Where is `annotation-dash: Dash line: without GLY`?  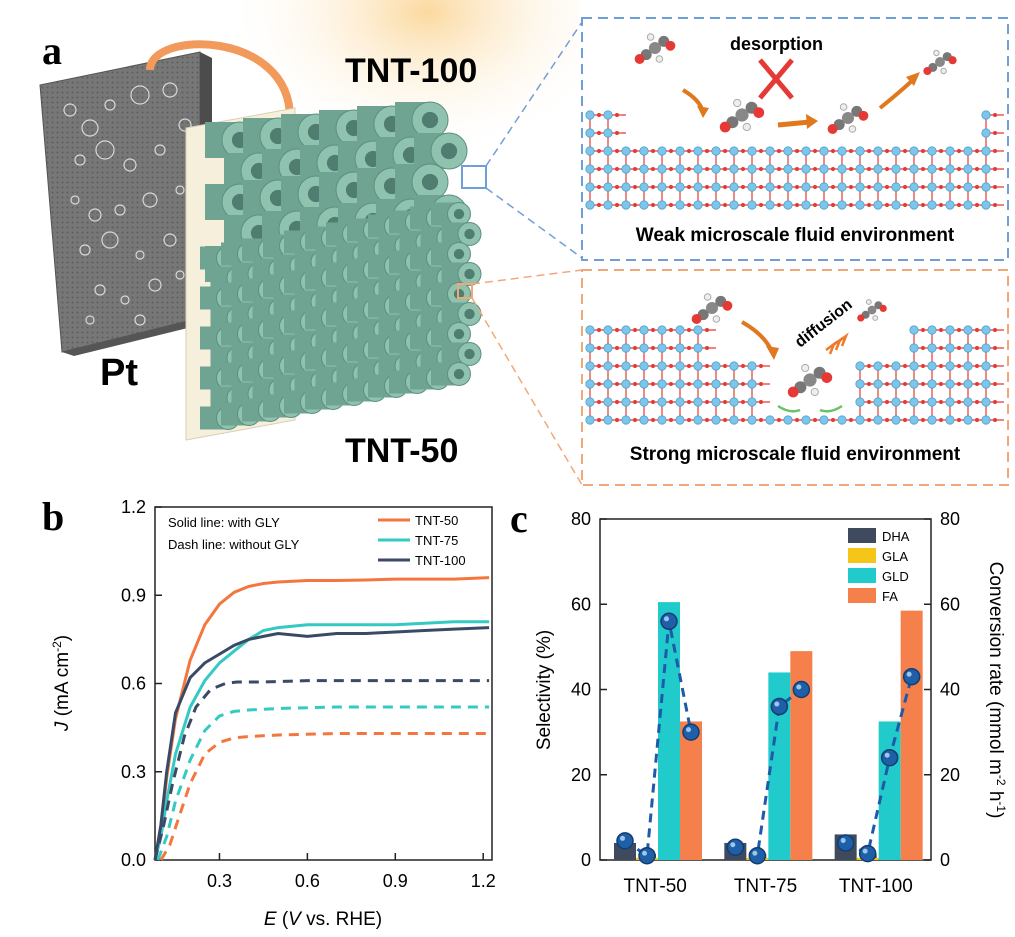 annotation-dash: Dash line: without GLY is located at coordinates (234, 544).